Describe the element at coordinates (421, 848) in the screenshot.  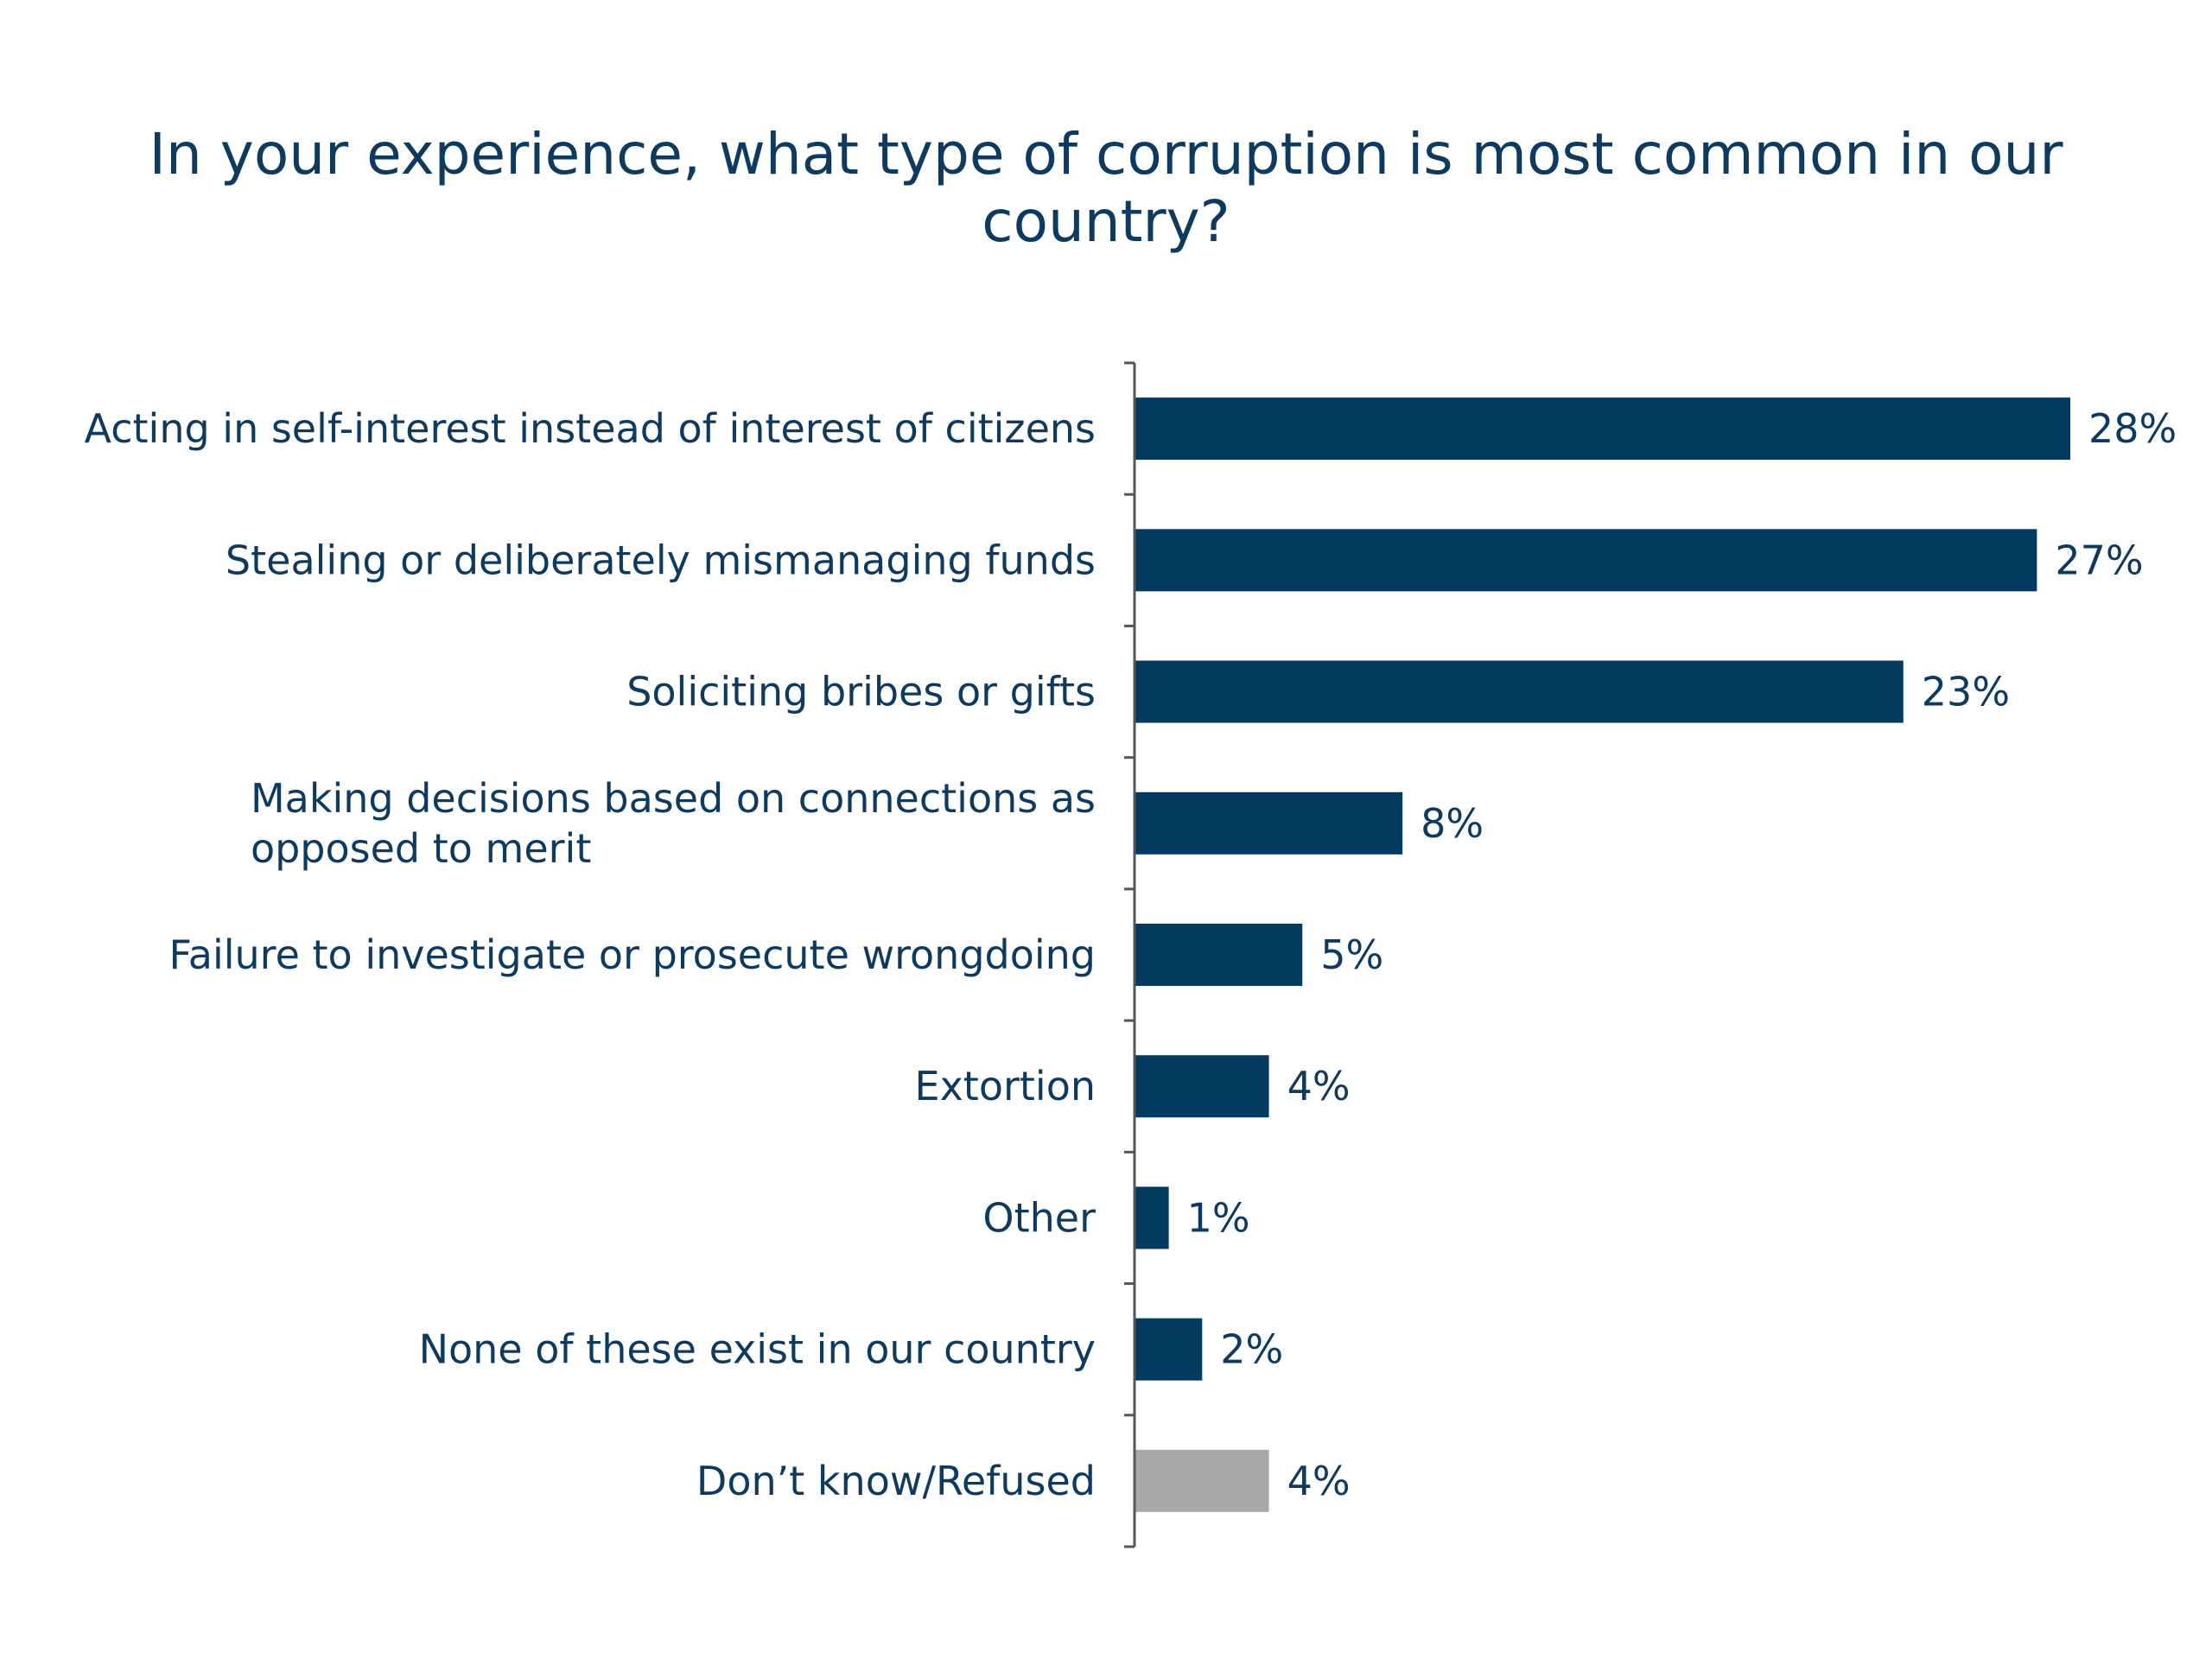
I see `category-label-line: opposed to merit` at that location.